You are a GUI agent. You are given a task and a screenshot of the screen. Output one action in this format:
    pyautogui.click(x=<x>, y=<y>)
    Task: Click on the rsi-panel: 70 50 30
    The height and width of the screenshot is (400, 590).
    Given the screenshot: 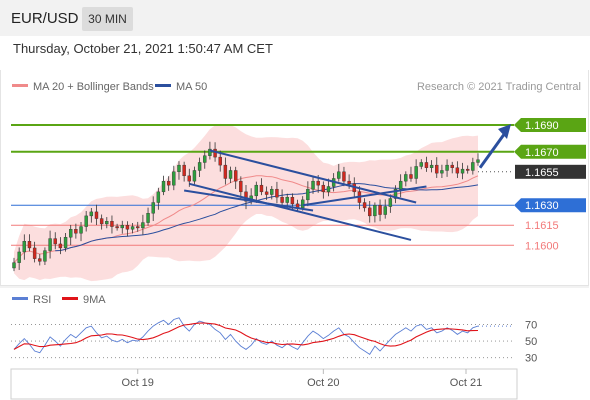 What is the action you would take?
    pyautogui.click(x=274, y=341)
    